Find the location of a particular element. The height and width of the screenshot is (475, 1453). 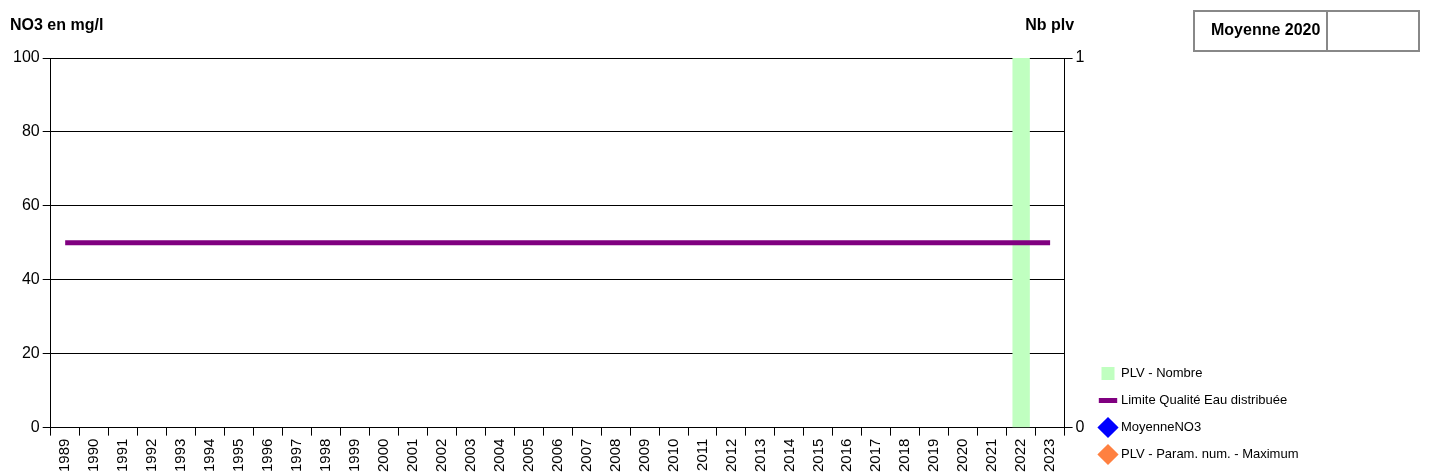

legend-label: PLV - Nombre is located at coordinates (1162, 373).